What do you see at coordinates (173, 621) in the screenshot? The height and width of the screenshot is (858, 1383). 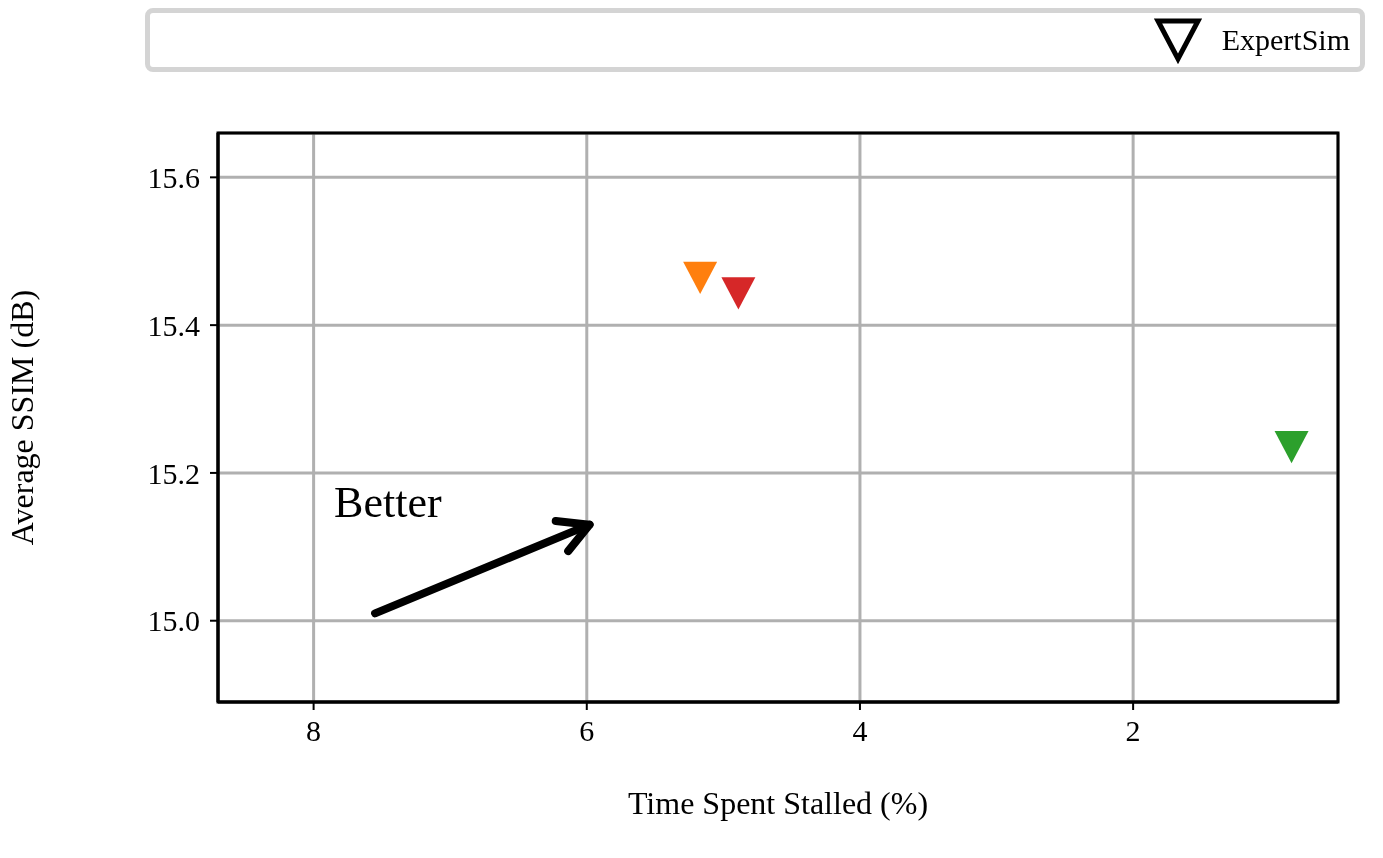 I see `y-tick-label: 15.0` at bounding box center [173, 621].